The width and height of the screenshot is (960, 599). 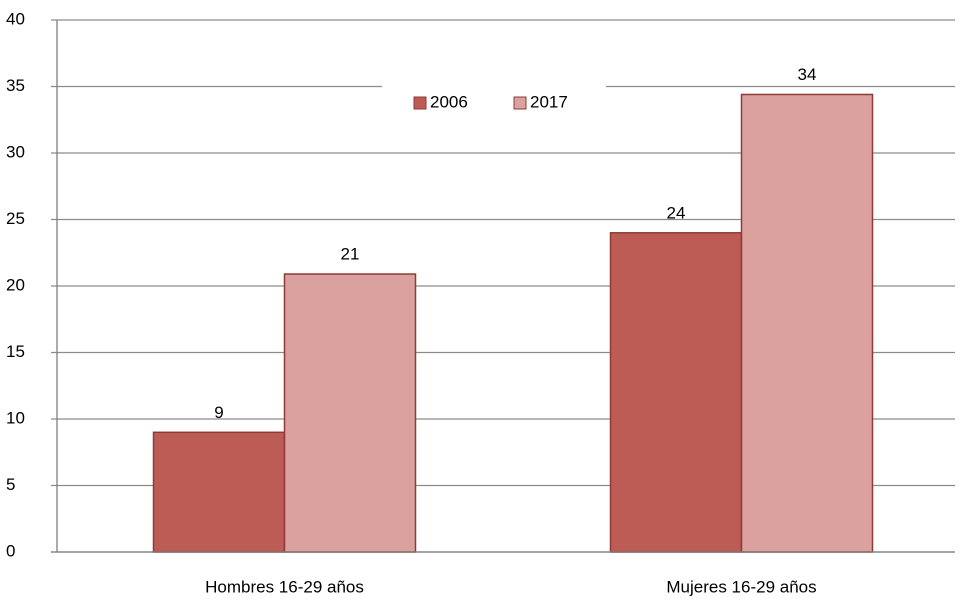 I want to click on x-tick-label: Mujeres 16-29 años, so click(x=741, y=586).